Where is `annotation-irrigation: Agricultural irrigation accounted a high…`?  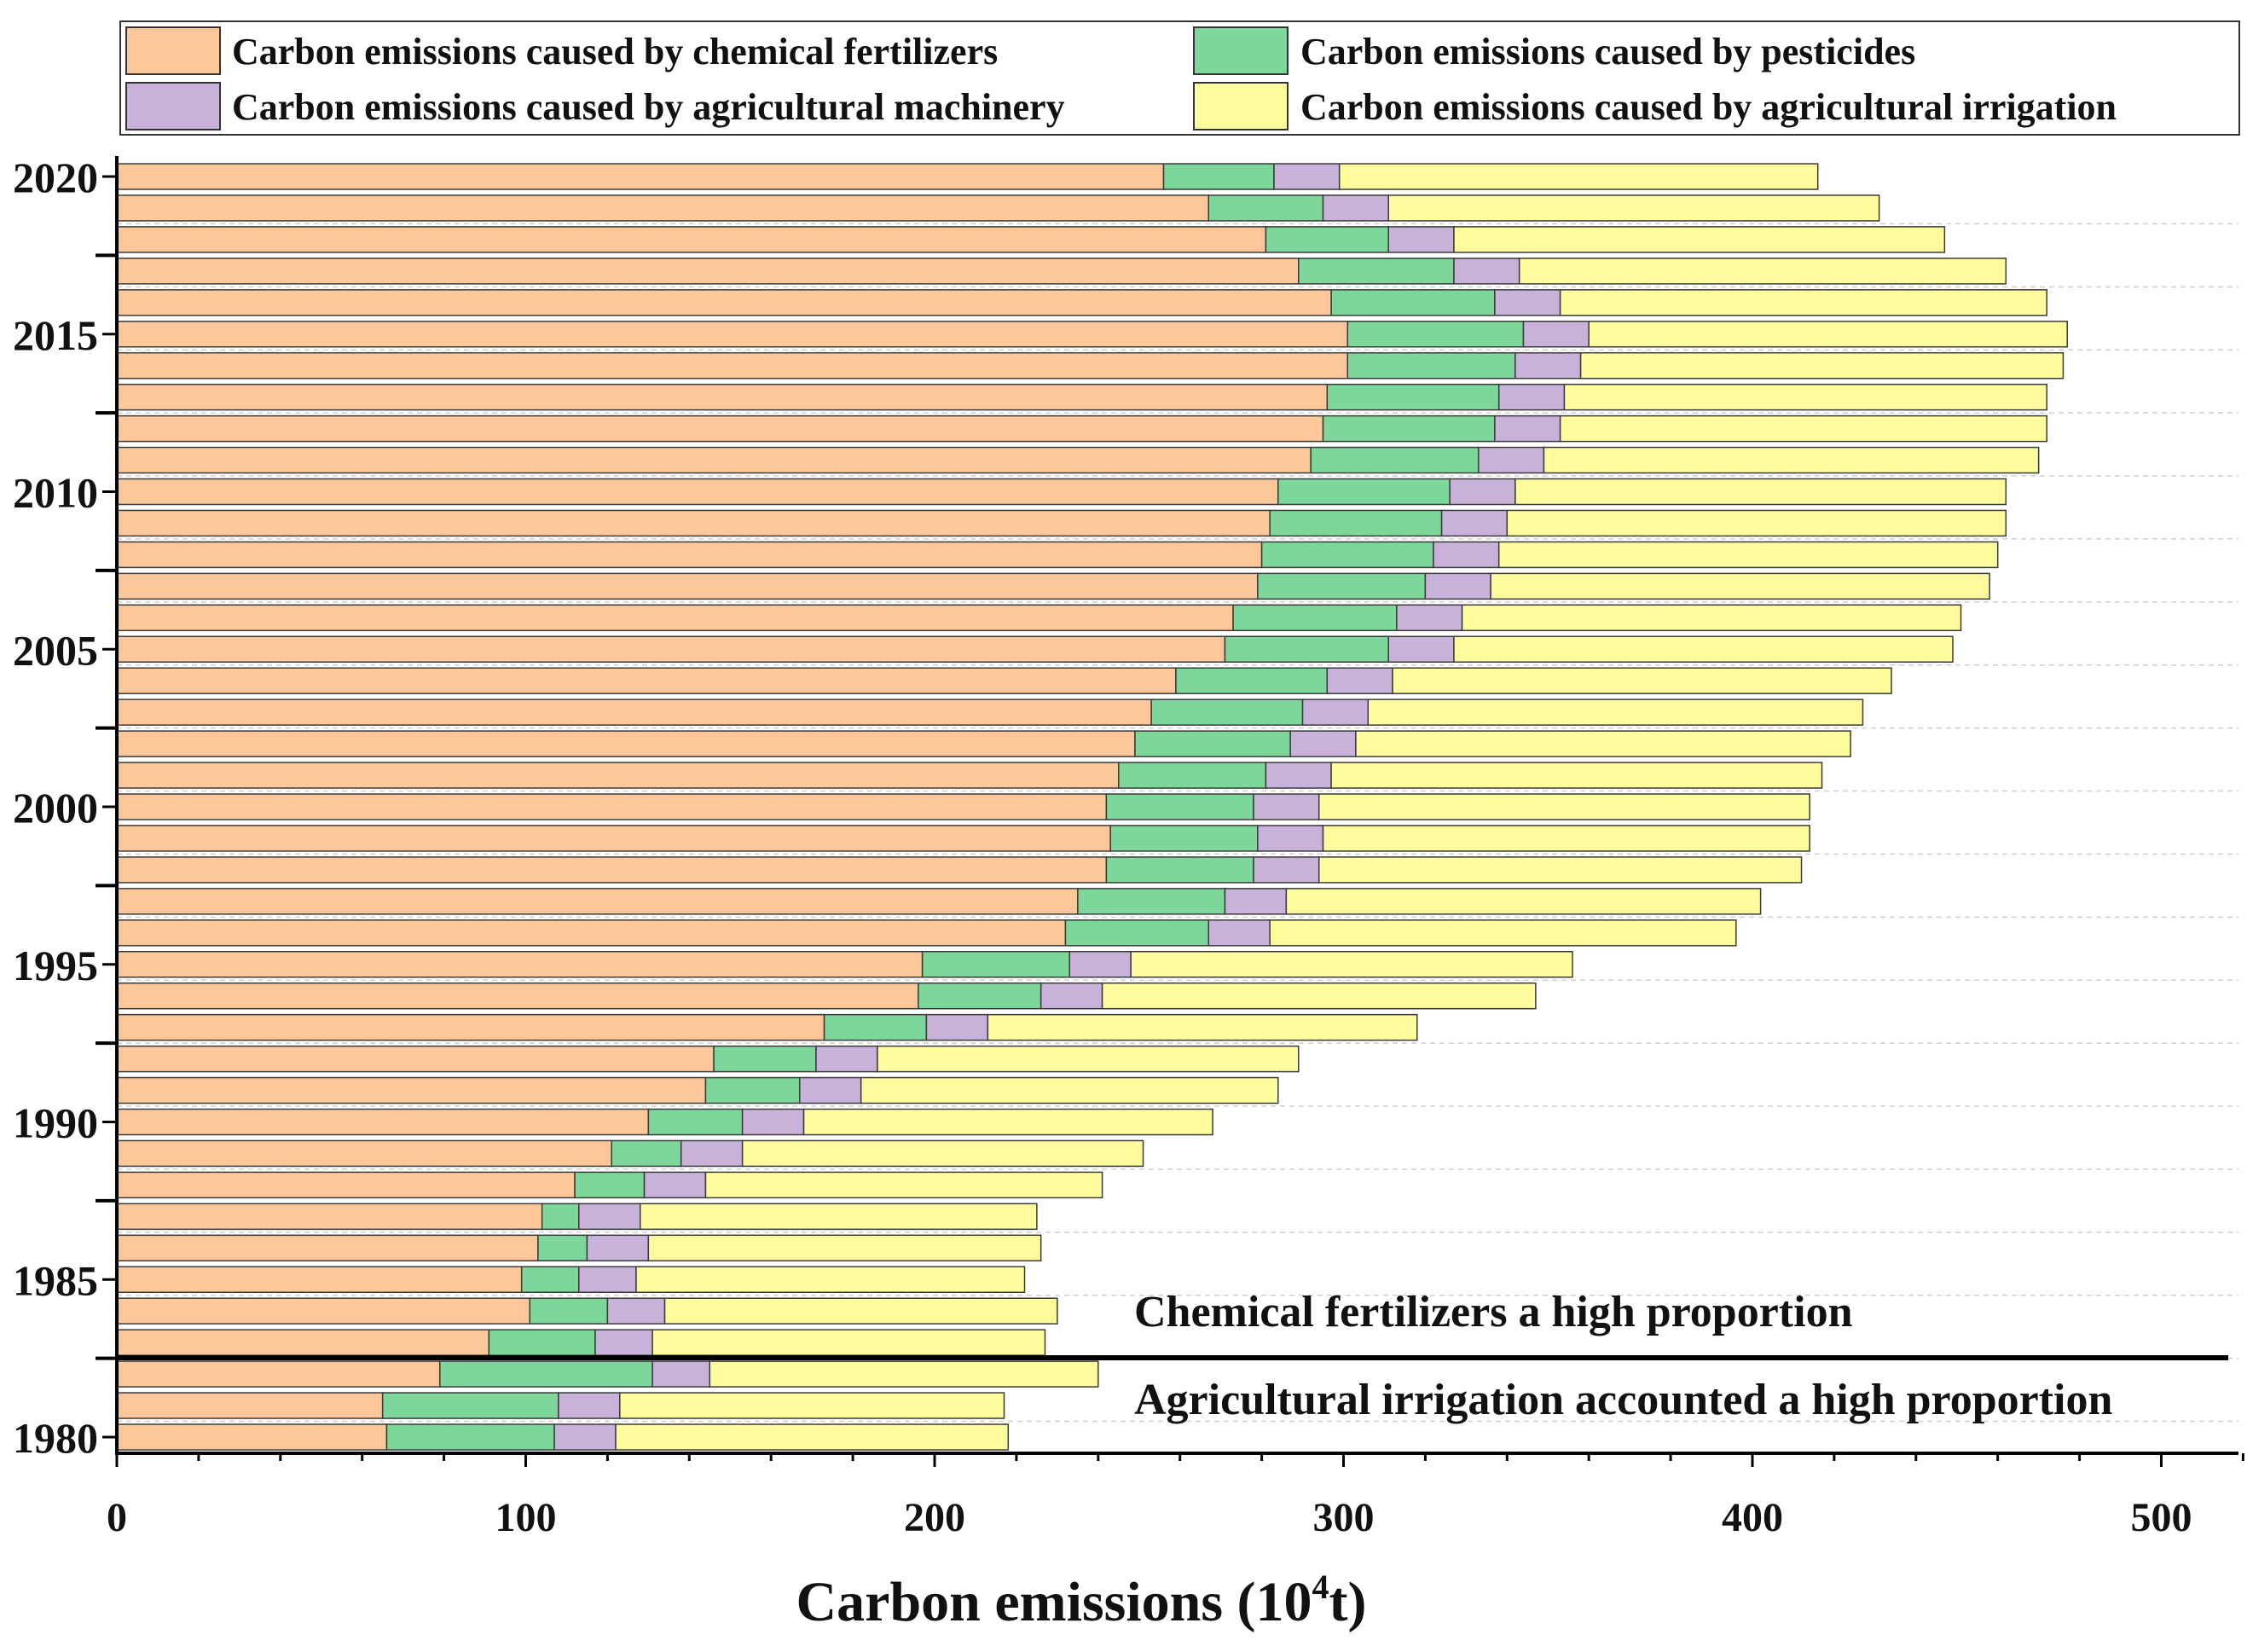
annotation-irrigation: Agricultural irrigation accounted a high… is located at coordinates (1623, 1400).